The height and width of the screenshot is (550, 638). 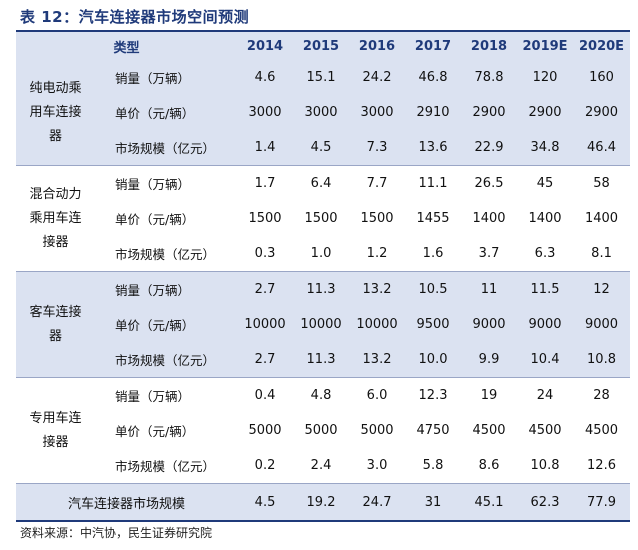 I want to click on table-row: 单价（元/辆） 10000 10000 10000 9500 9000 9000 9000, so click(x=323, y=324).